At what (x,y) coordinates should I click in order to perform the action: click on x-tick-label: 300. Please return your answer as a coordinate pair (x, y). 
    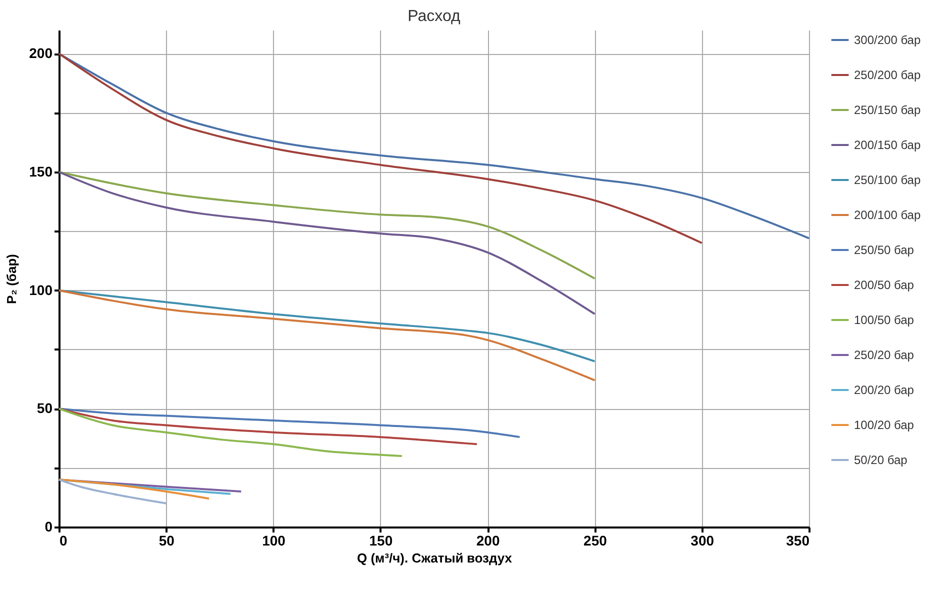
    Looking at the image, I should click on (702, 540).